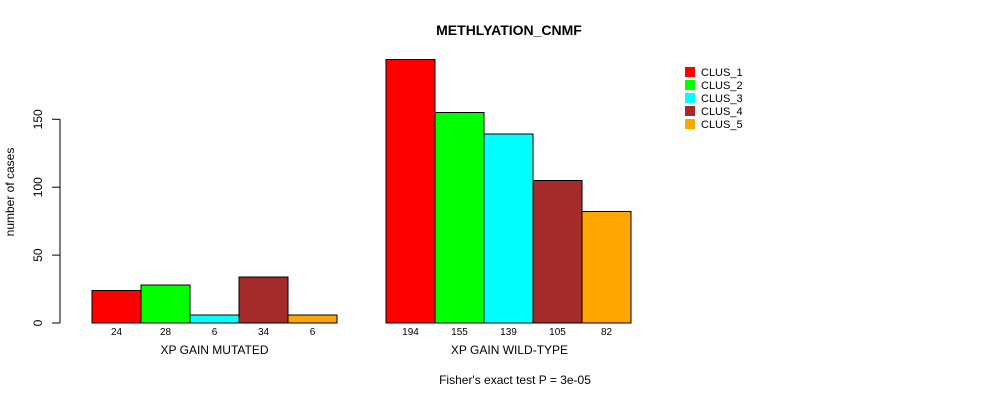  I want to click on bar-count-label: 34, so click(264, 332).